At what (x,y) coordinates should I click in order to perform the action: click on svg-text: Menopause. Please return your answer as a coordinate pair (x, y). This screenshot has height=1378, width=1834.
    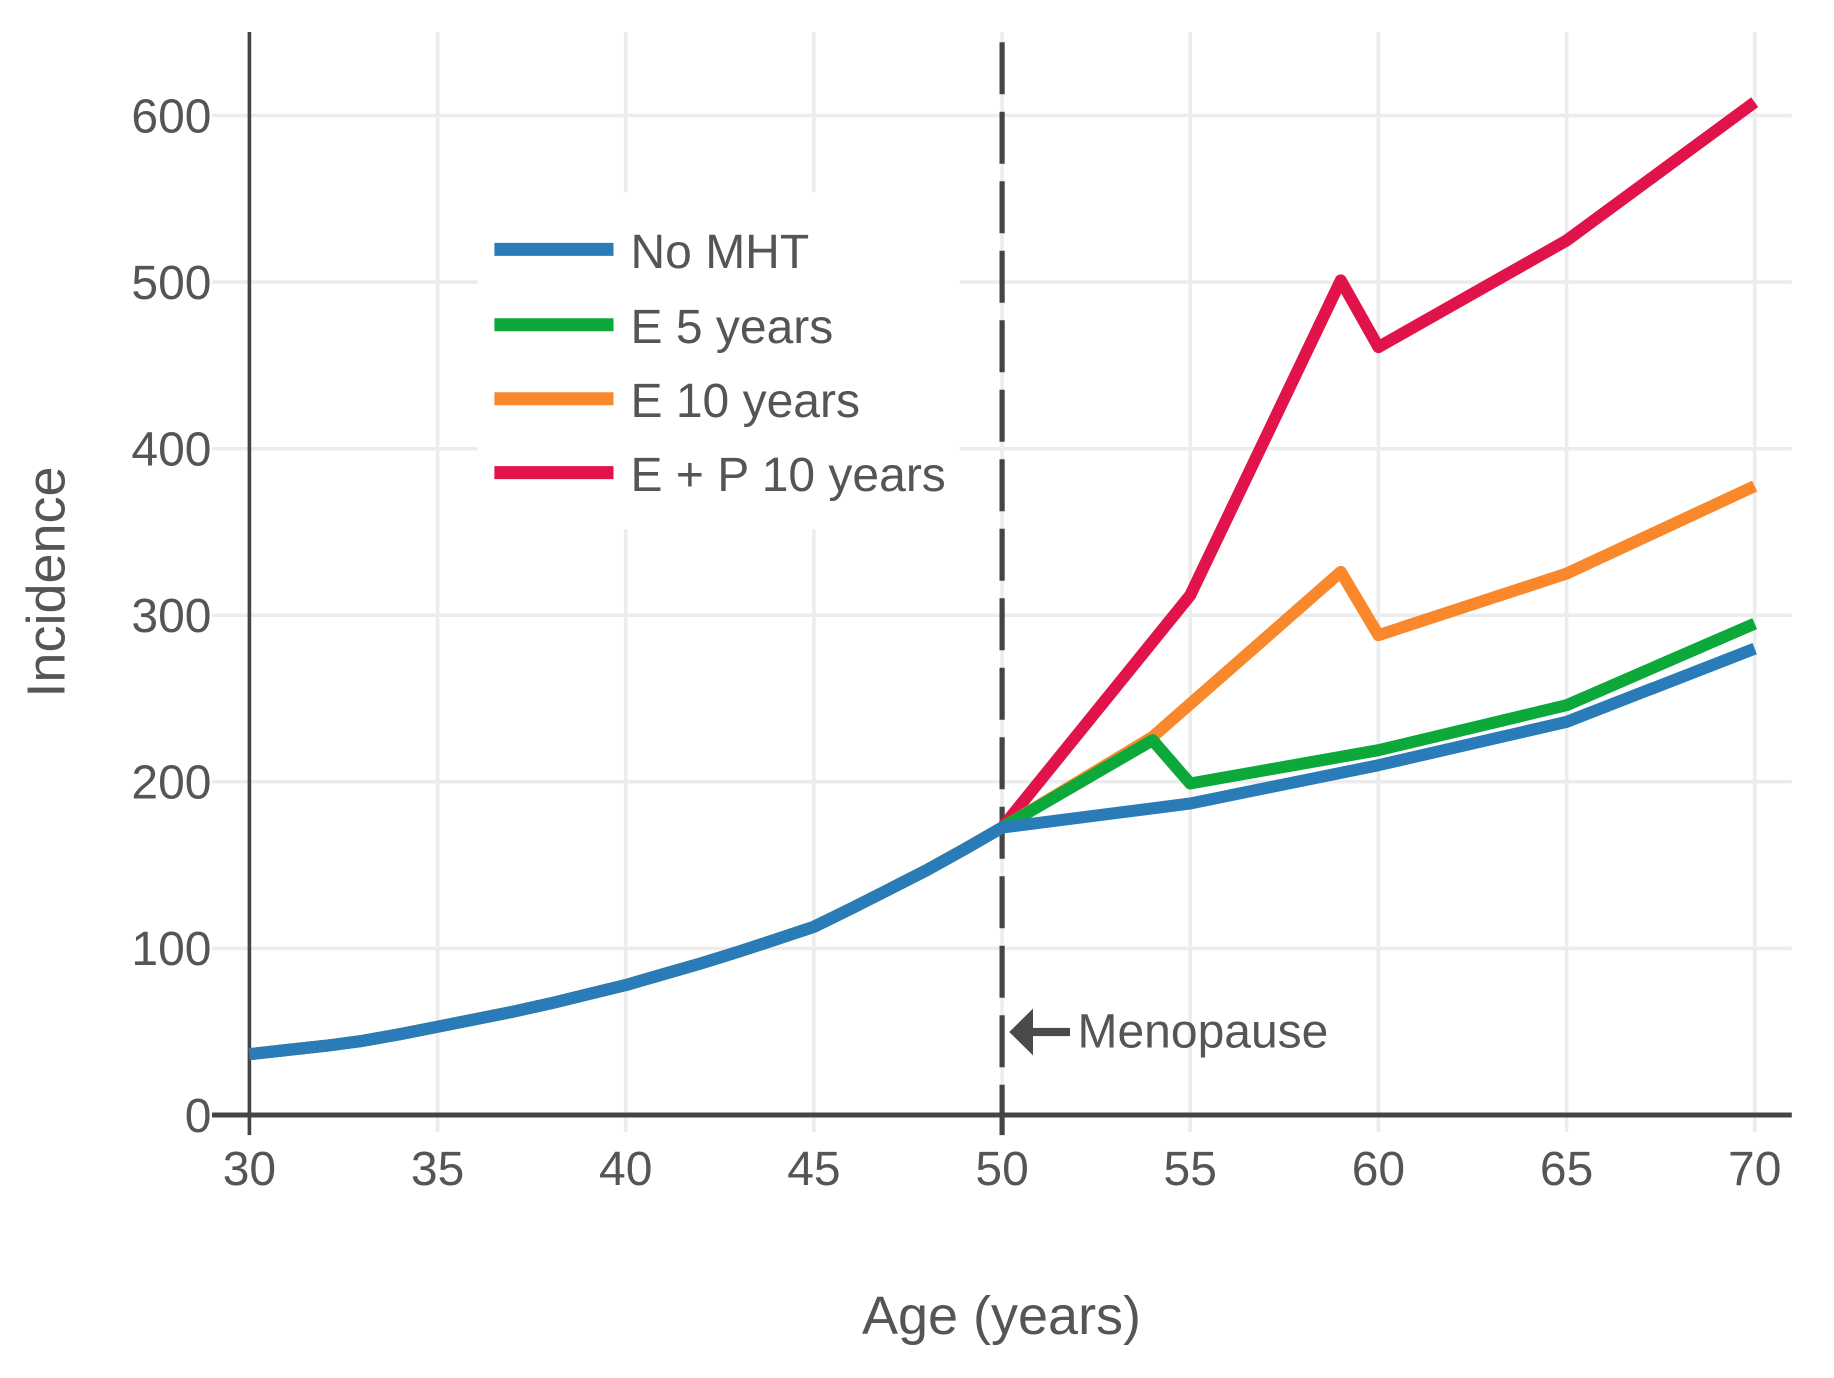
    Looking at the image, I should click on (1203, 1032).